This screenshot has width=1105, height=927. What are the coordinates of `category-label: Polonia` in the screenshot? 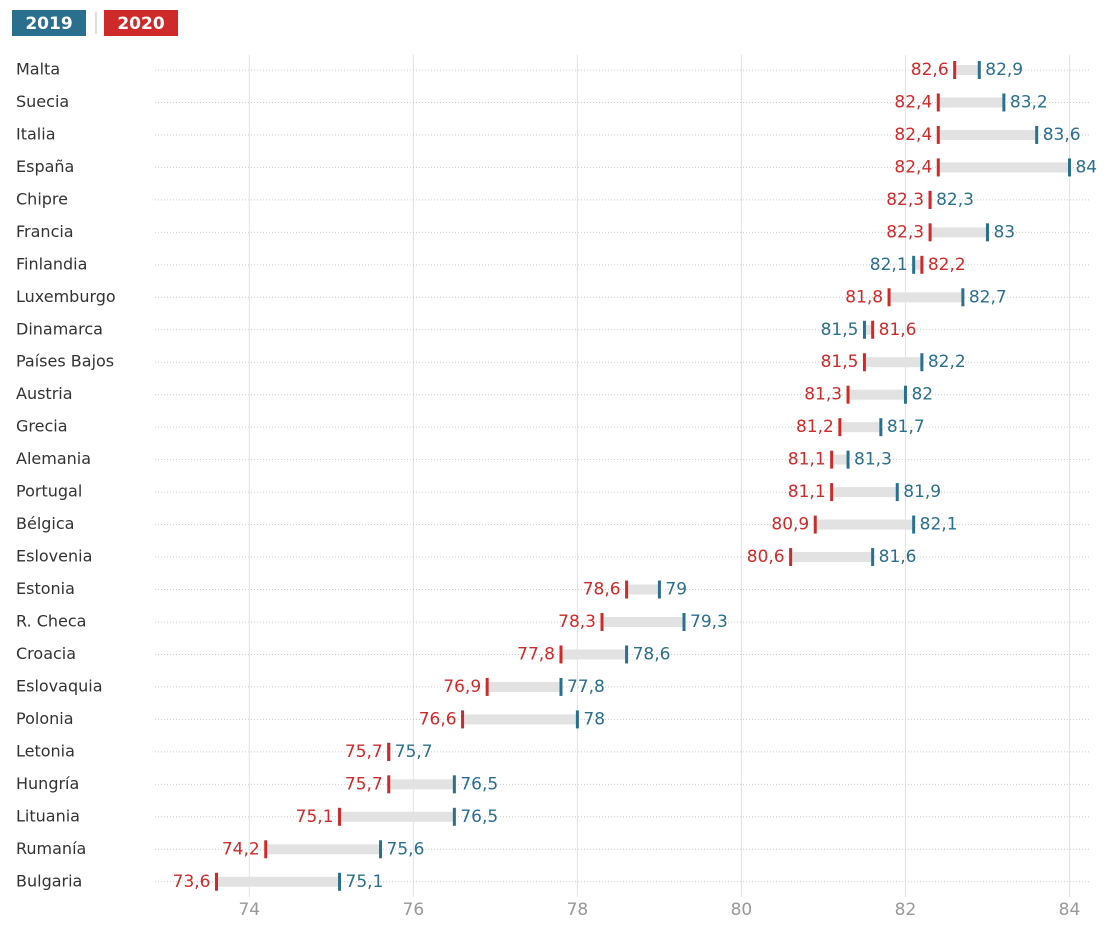 It's located at (45, 718).